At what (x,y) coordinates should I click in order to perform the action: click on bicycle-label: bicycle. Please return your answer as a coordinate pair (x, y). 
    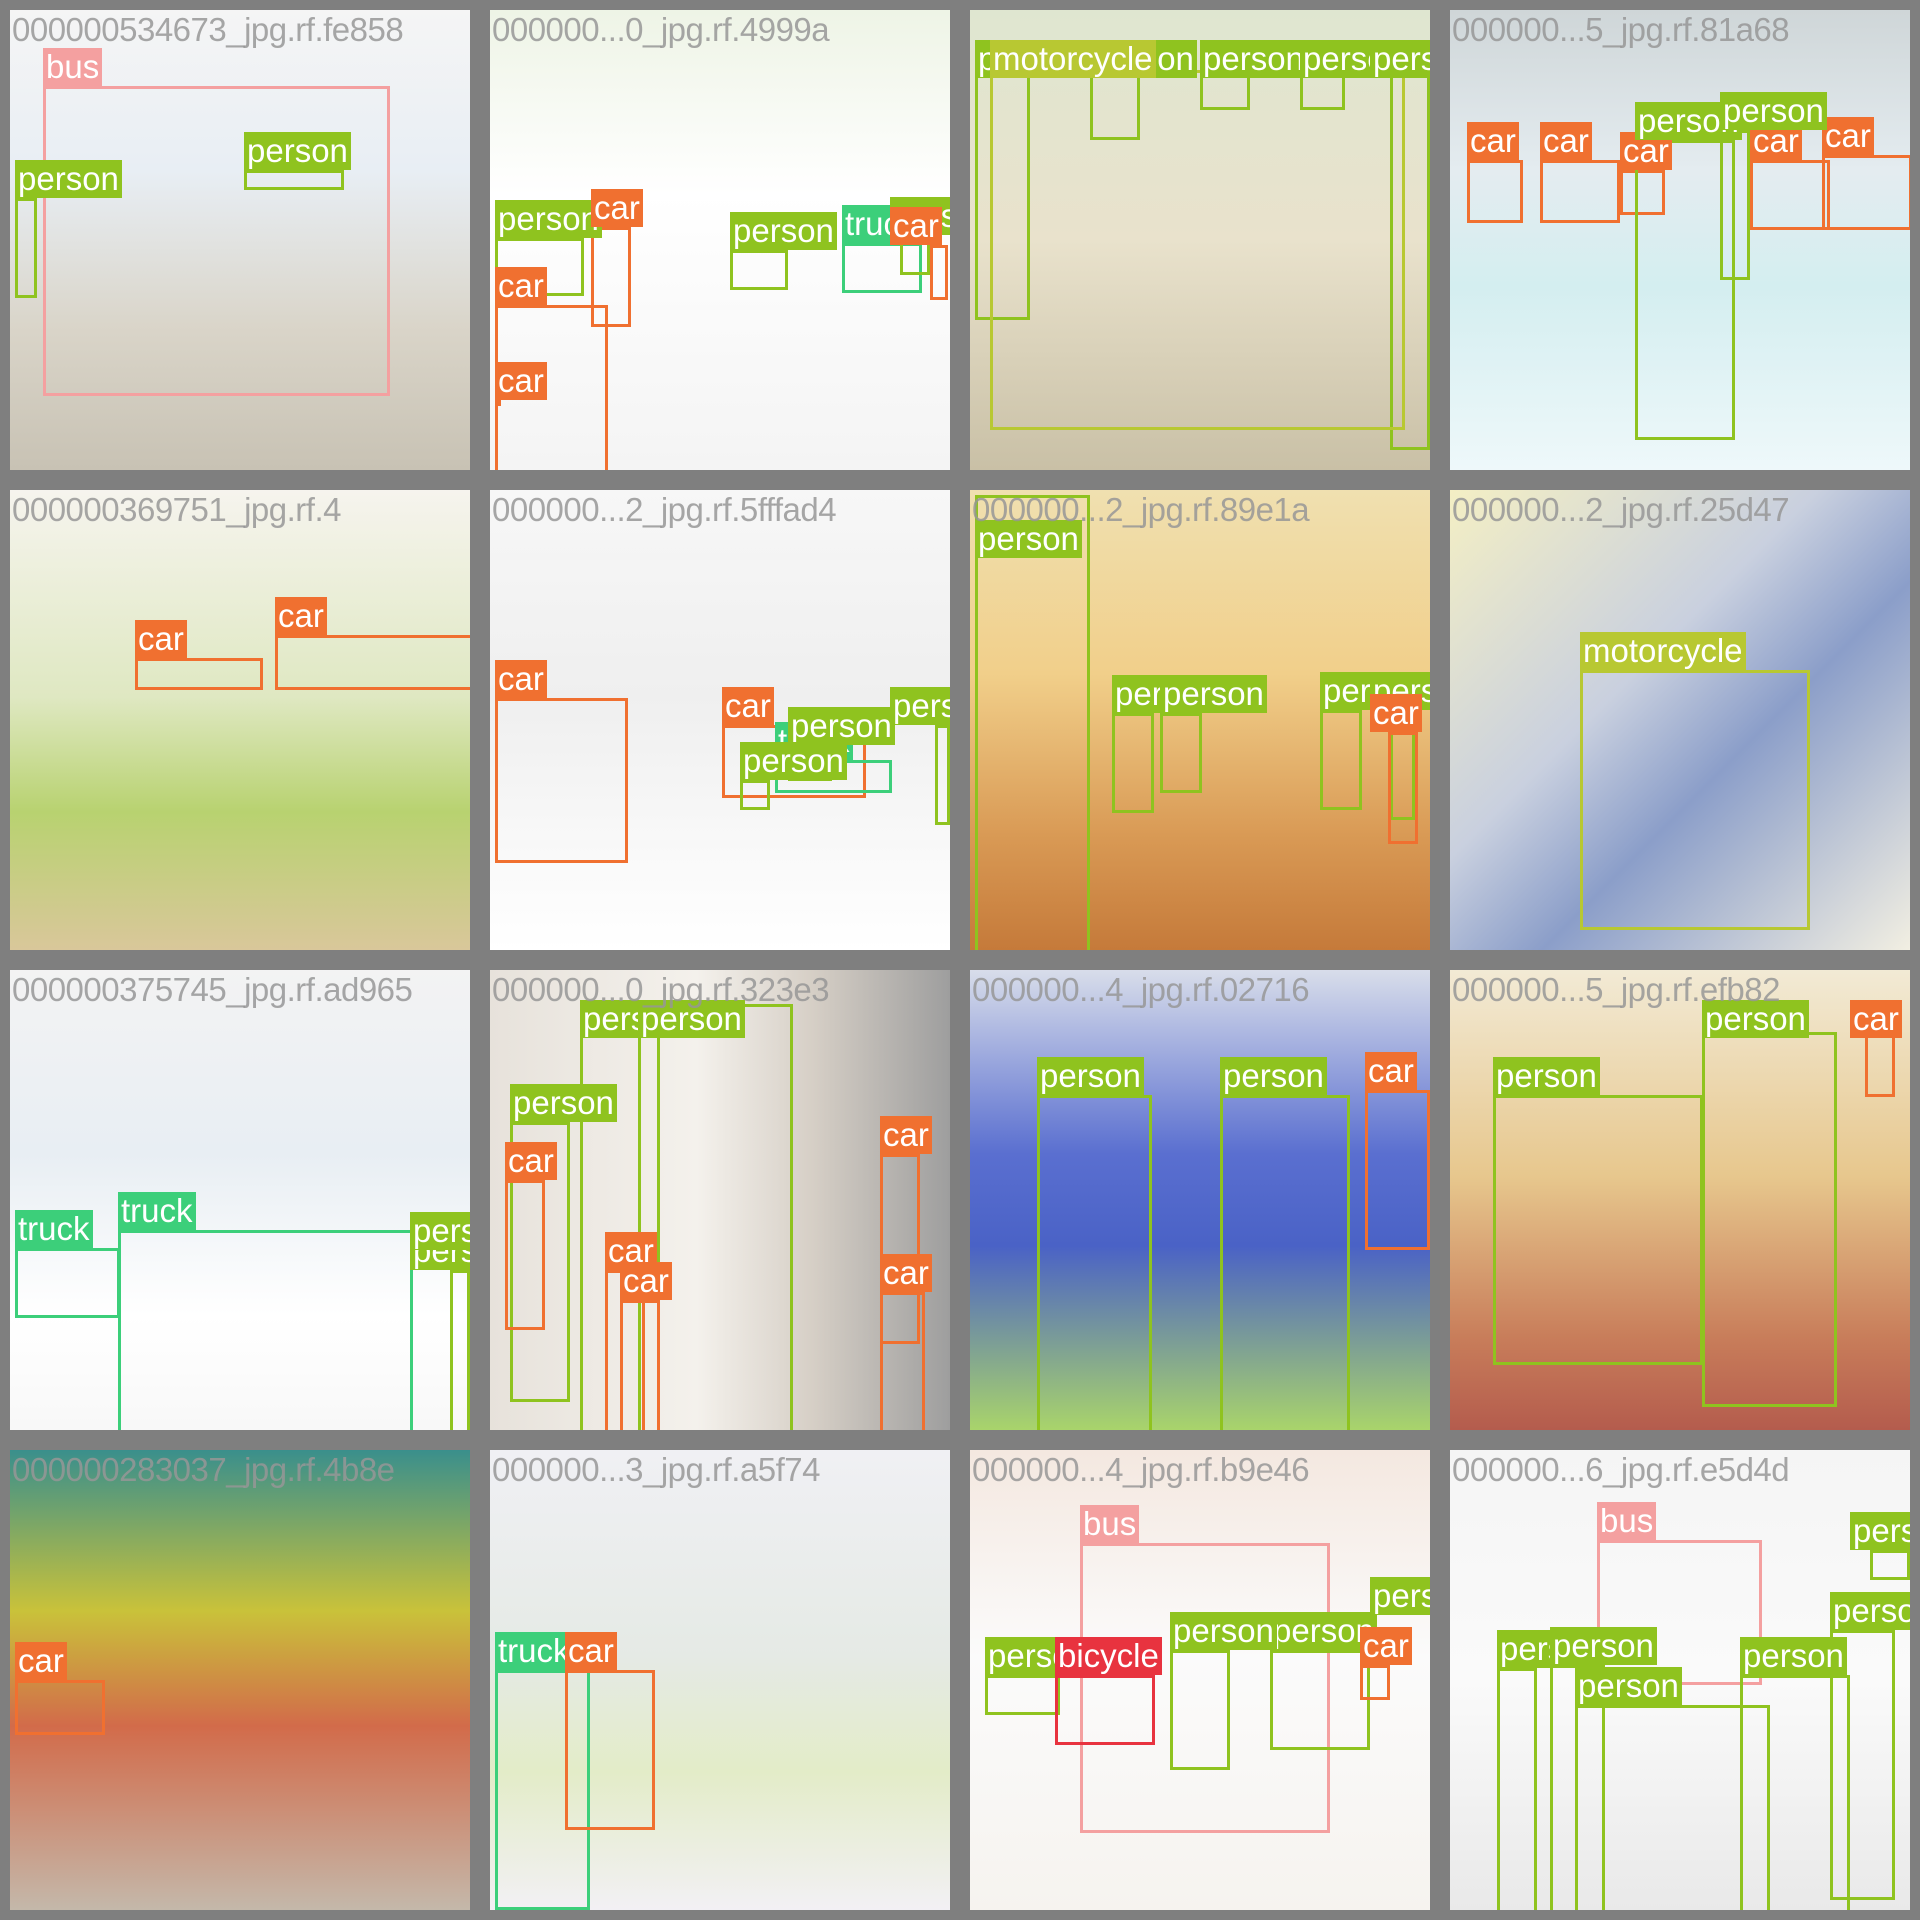
    Looking at the image, I should click on (1108, 1656).